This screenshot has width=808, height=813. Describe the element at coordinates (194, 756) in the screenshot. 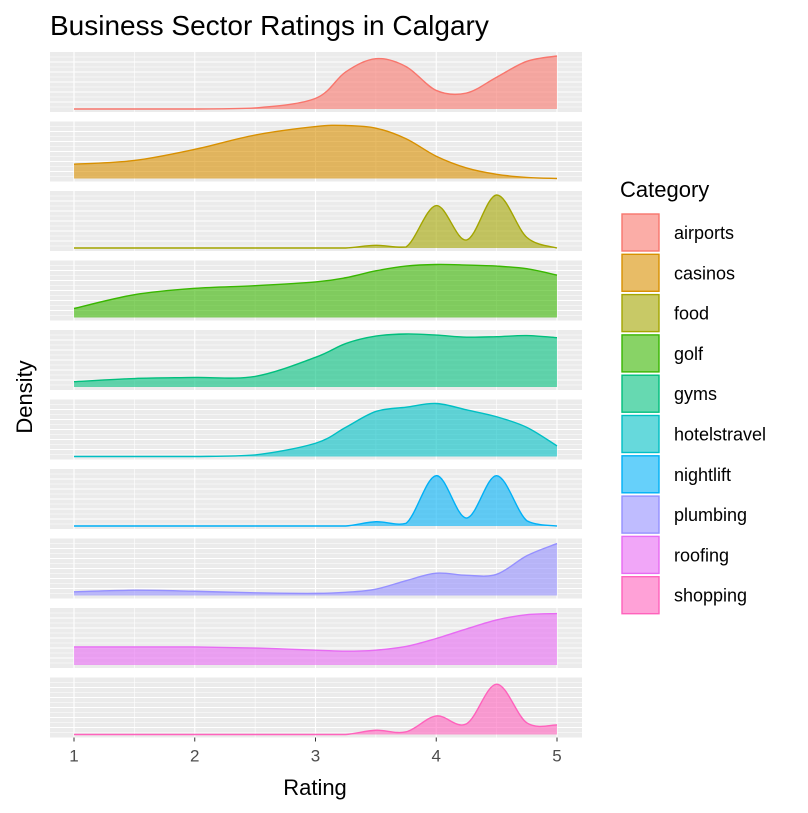

I see `x-tick-label: 2` at that location.